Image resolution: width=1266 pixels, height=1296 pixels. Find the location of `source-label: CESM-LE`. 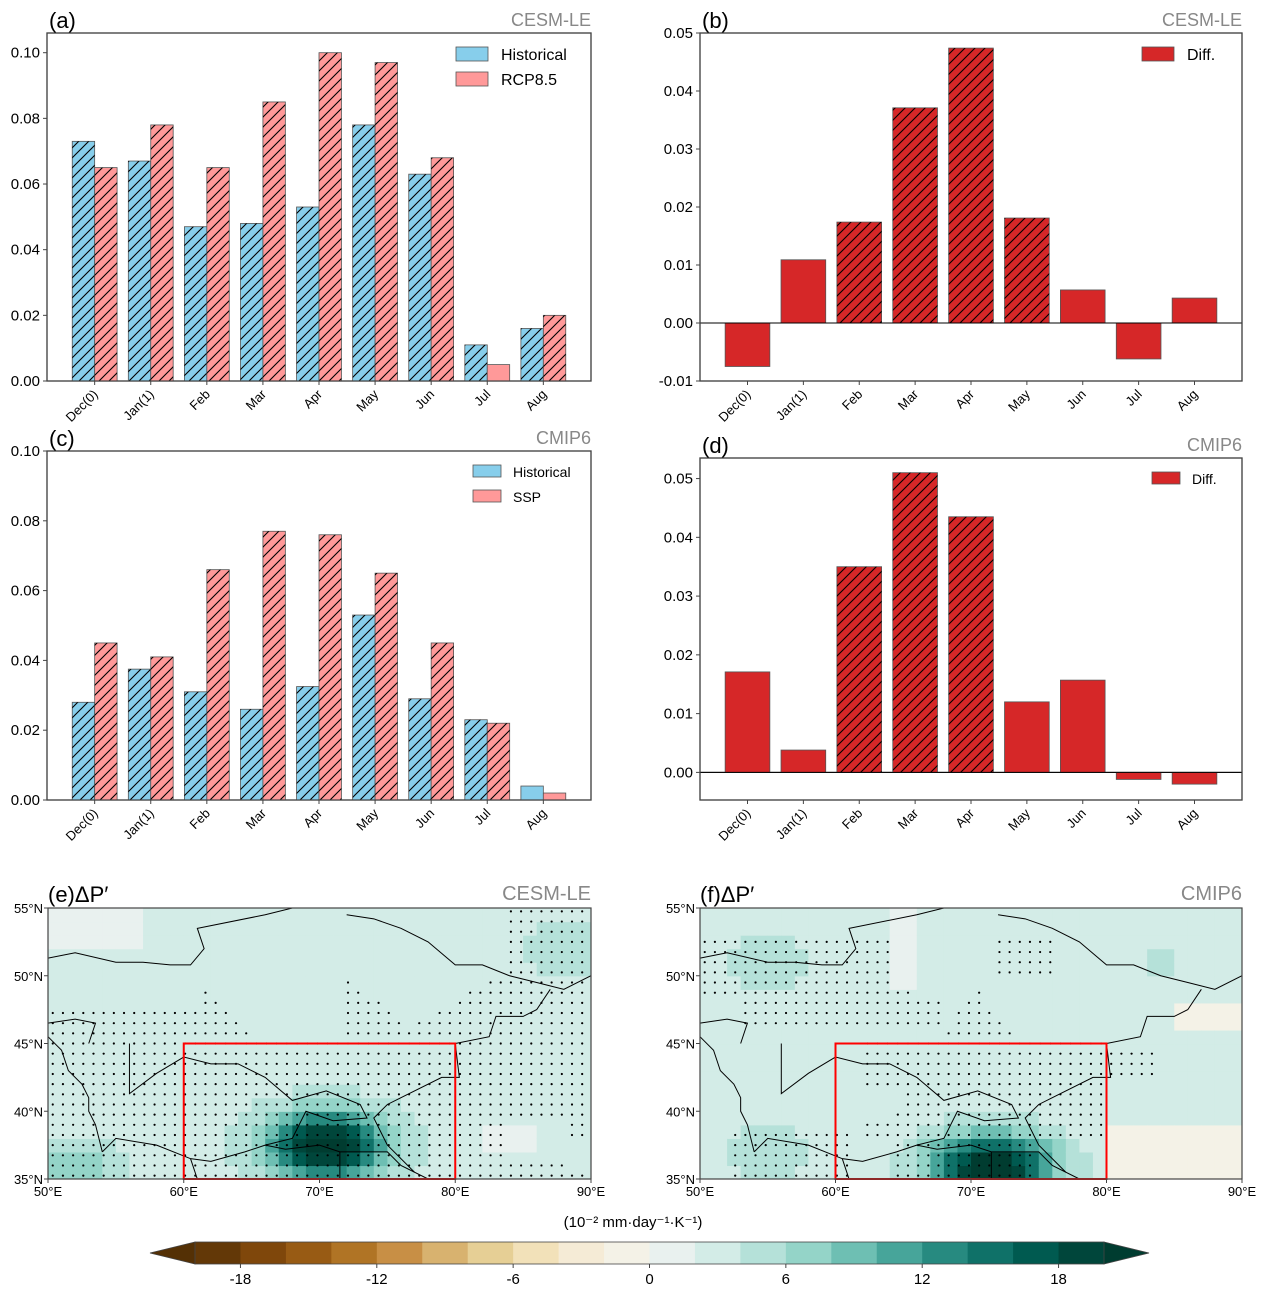

source-label: CESM-LE is located at coordinates (551, 20).